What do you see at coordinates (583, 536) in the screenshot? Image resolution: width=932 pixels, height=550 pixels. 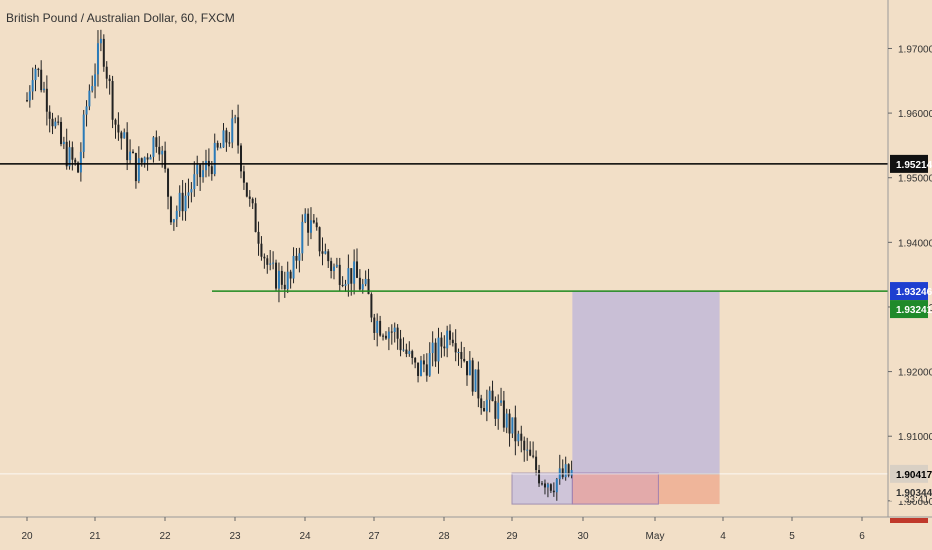 I see `x-tick-label: 30` at bounding box center [583, 536].